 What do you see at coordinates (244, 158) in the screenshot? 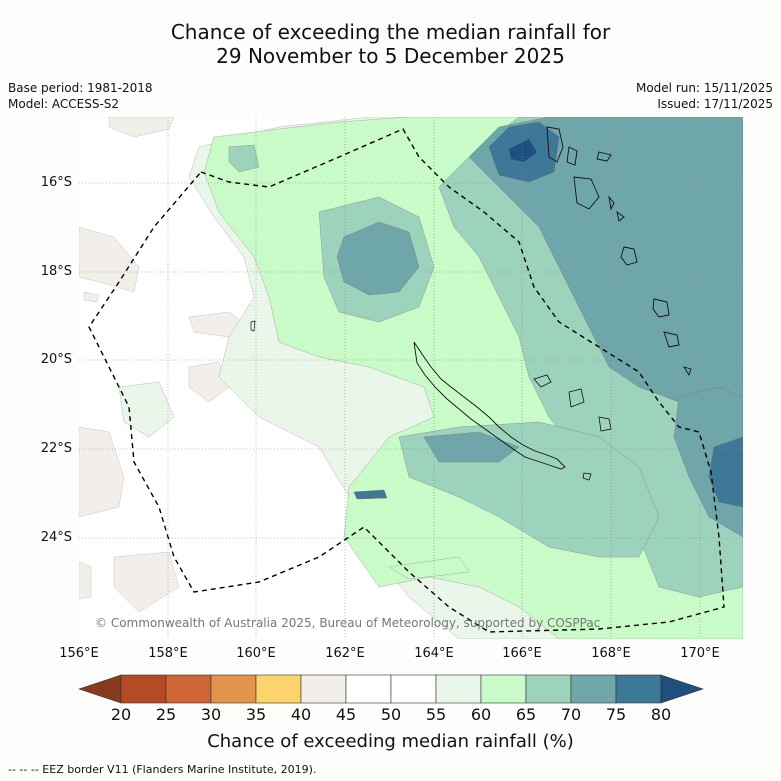
I see `band-65-70-nw-small` at bounding box center [244, 158].